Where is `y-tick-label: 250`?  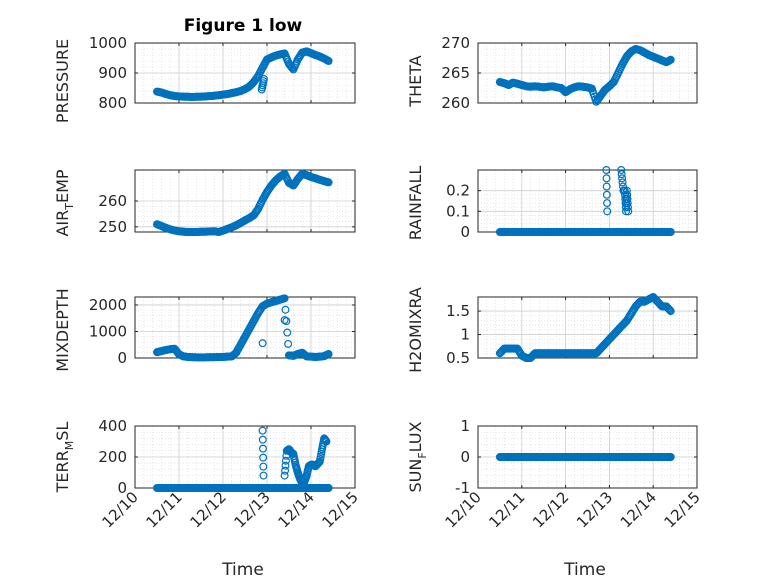 y-tick-label: 250 is located at coordinates (112, 227).